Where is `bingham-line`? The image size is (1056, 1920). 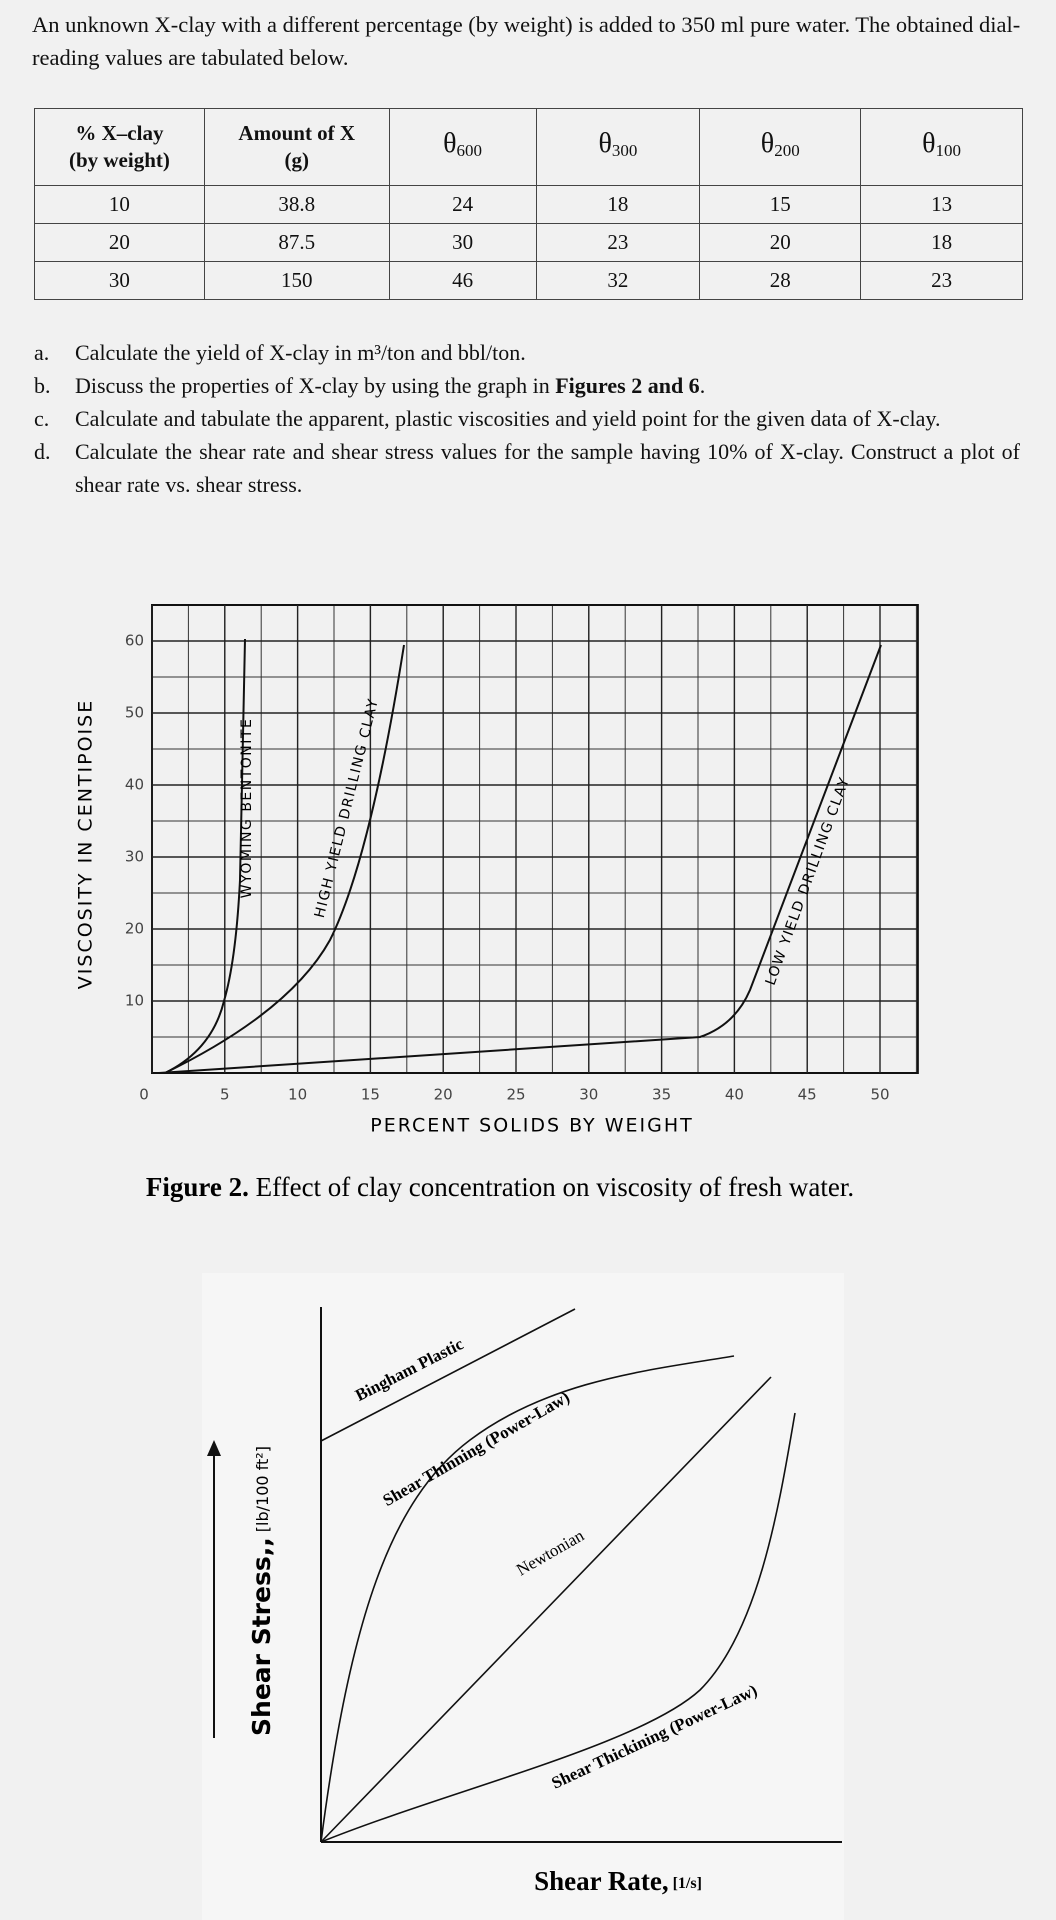
bingham-line is located at coordinates (448, 1375).